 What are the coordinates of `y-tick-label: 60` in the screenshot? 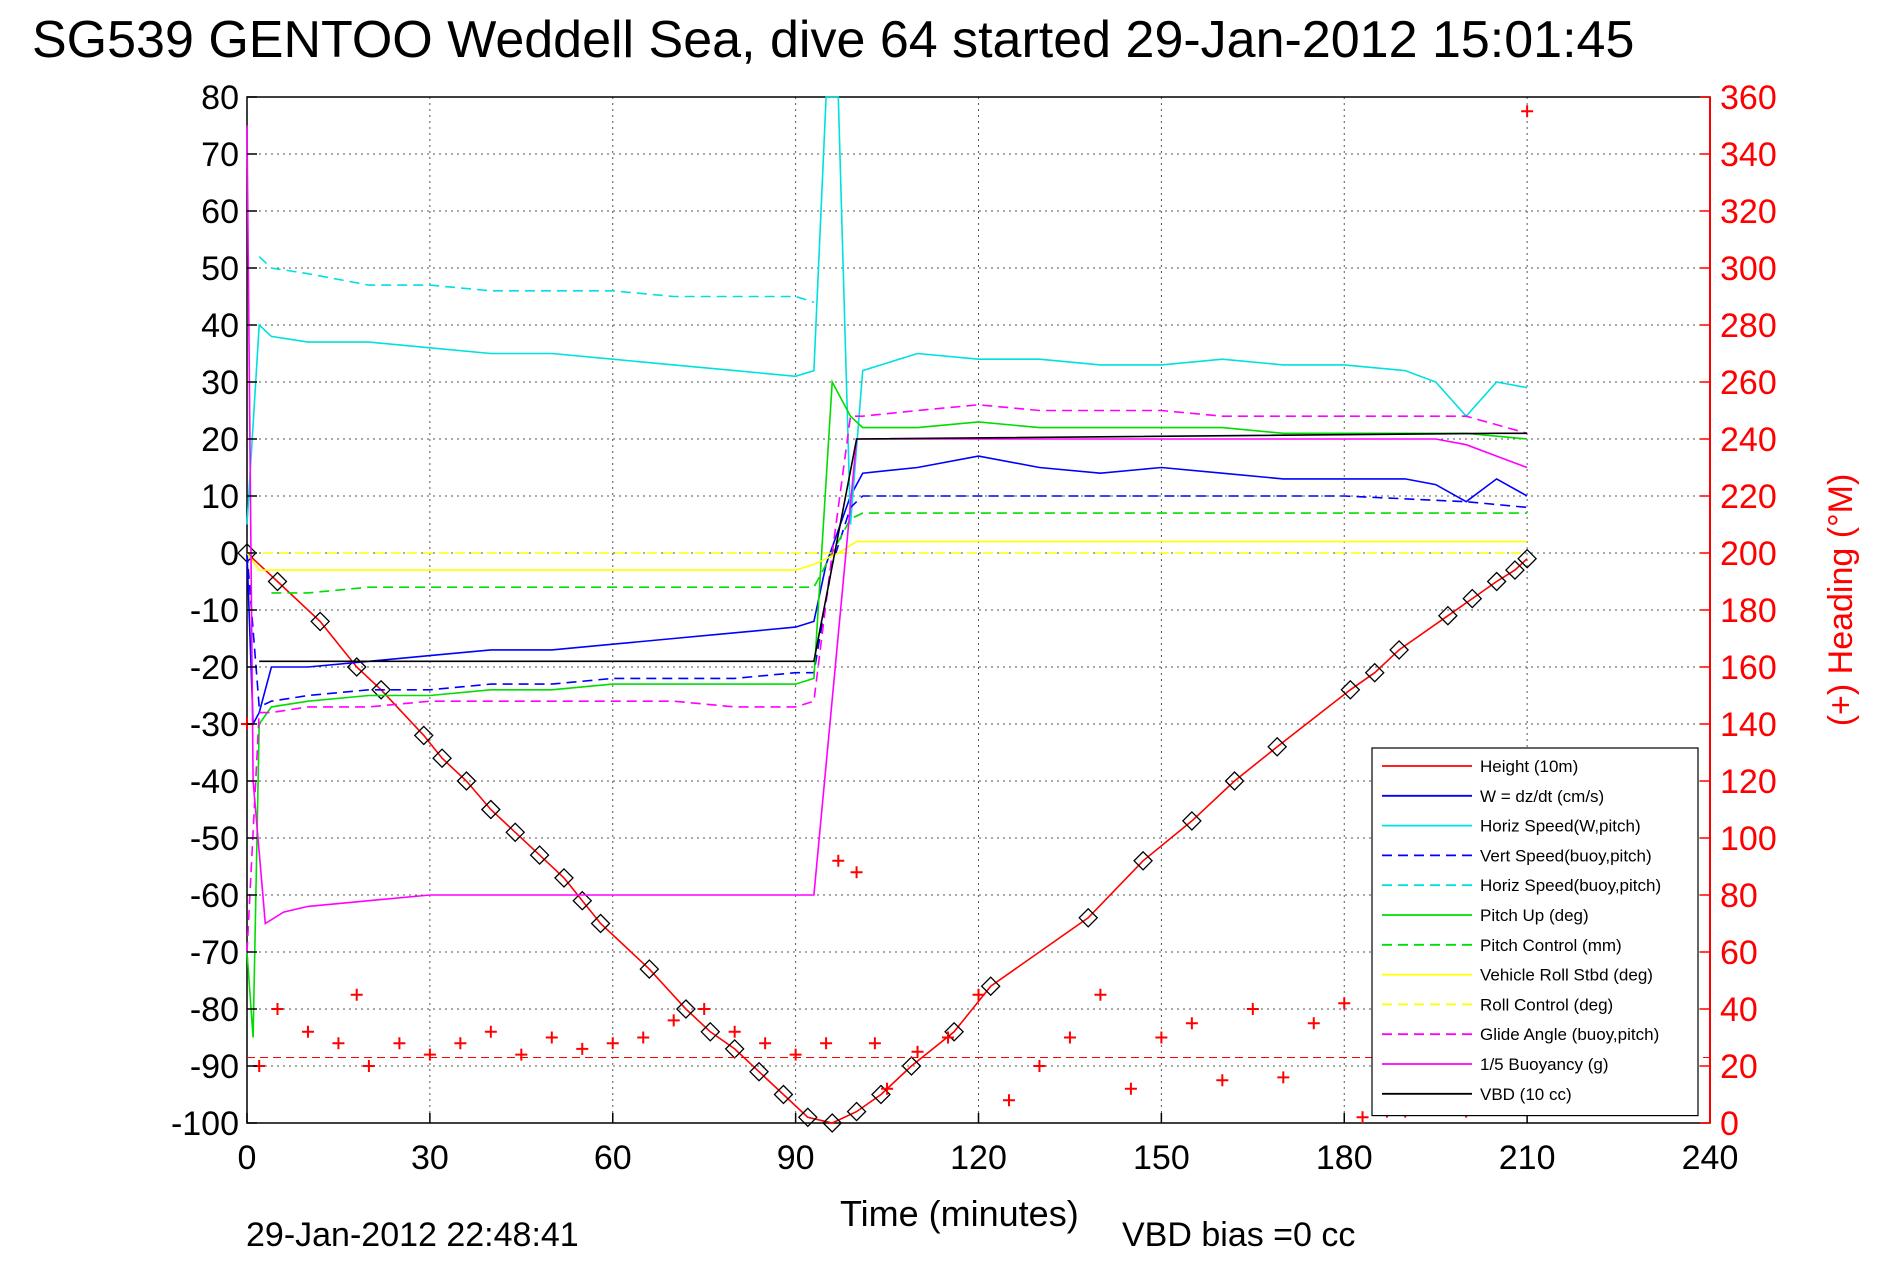 It's located at (220, 212).